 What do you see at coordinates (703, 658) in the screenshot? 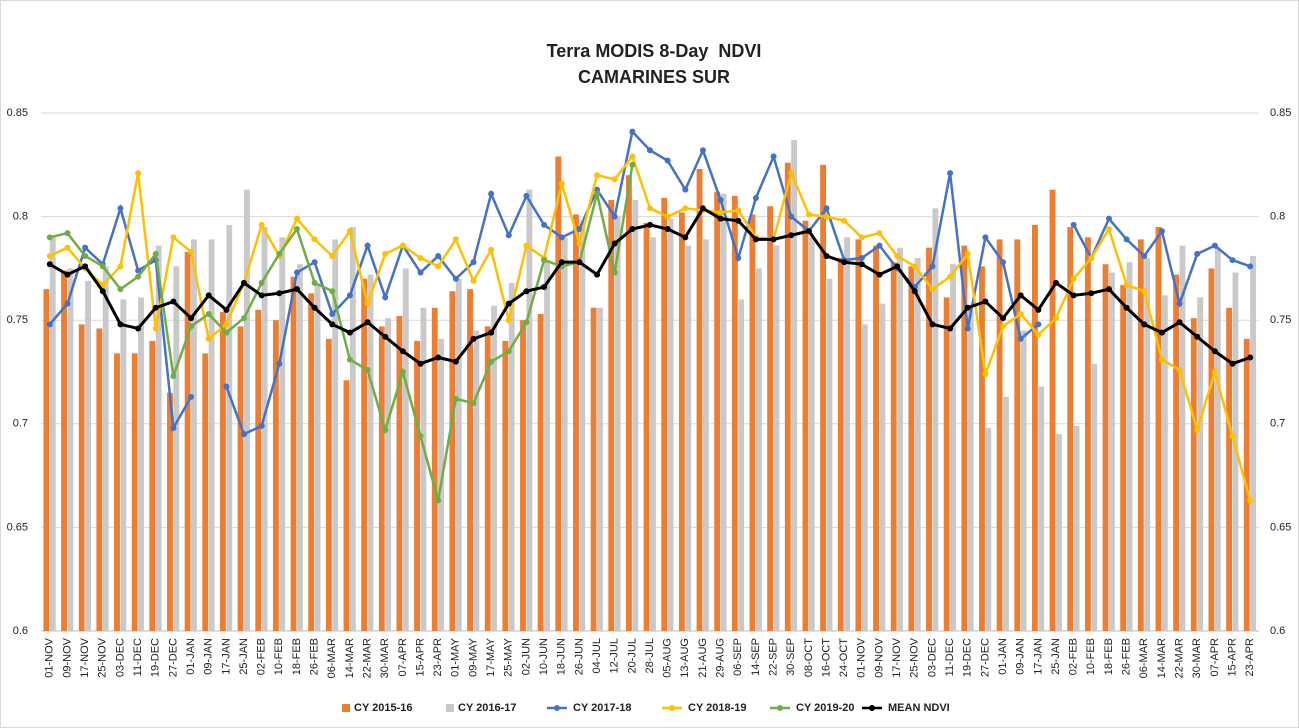
I see `x-tick-label: 21-AUG` at bounding box center [703, 658].